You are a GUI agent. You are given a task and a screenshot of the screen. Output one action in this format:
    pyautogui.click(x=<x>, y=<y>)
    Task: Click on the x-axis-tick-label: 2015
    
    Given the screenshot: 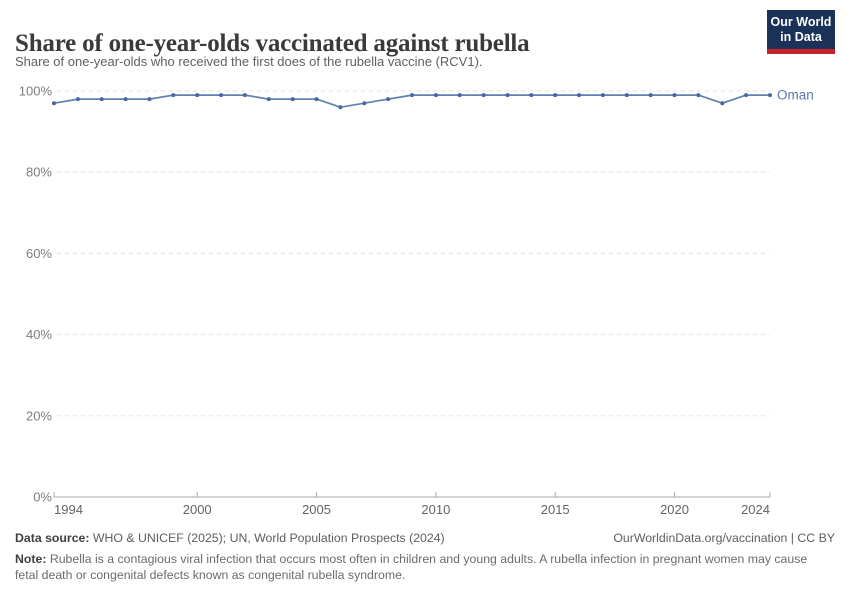 What is the action you would take?
    pyautogui.click(x=555, y=509)
    